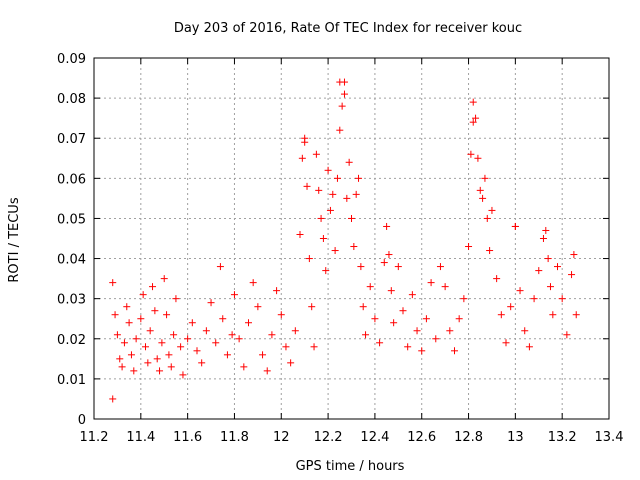 This screenshot has width=640, height=480. Describe the element at coordinates (468, 437) in the screenshot. I see `x-tick-label: 12.8` at that location.